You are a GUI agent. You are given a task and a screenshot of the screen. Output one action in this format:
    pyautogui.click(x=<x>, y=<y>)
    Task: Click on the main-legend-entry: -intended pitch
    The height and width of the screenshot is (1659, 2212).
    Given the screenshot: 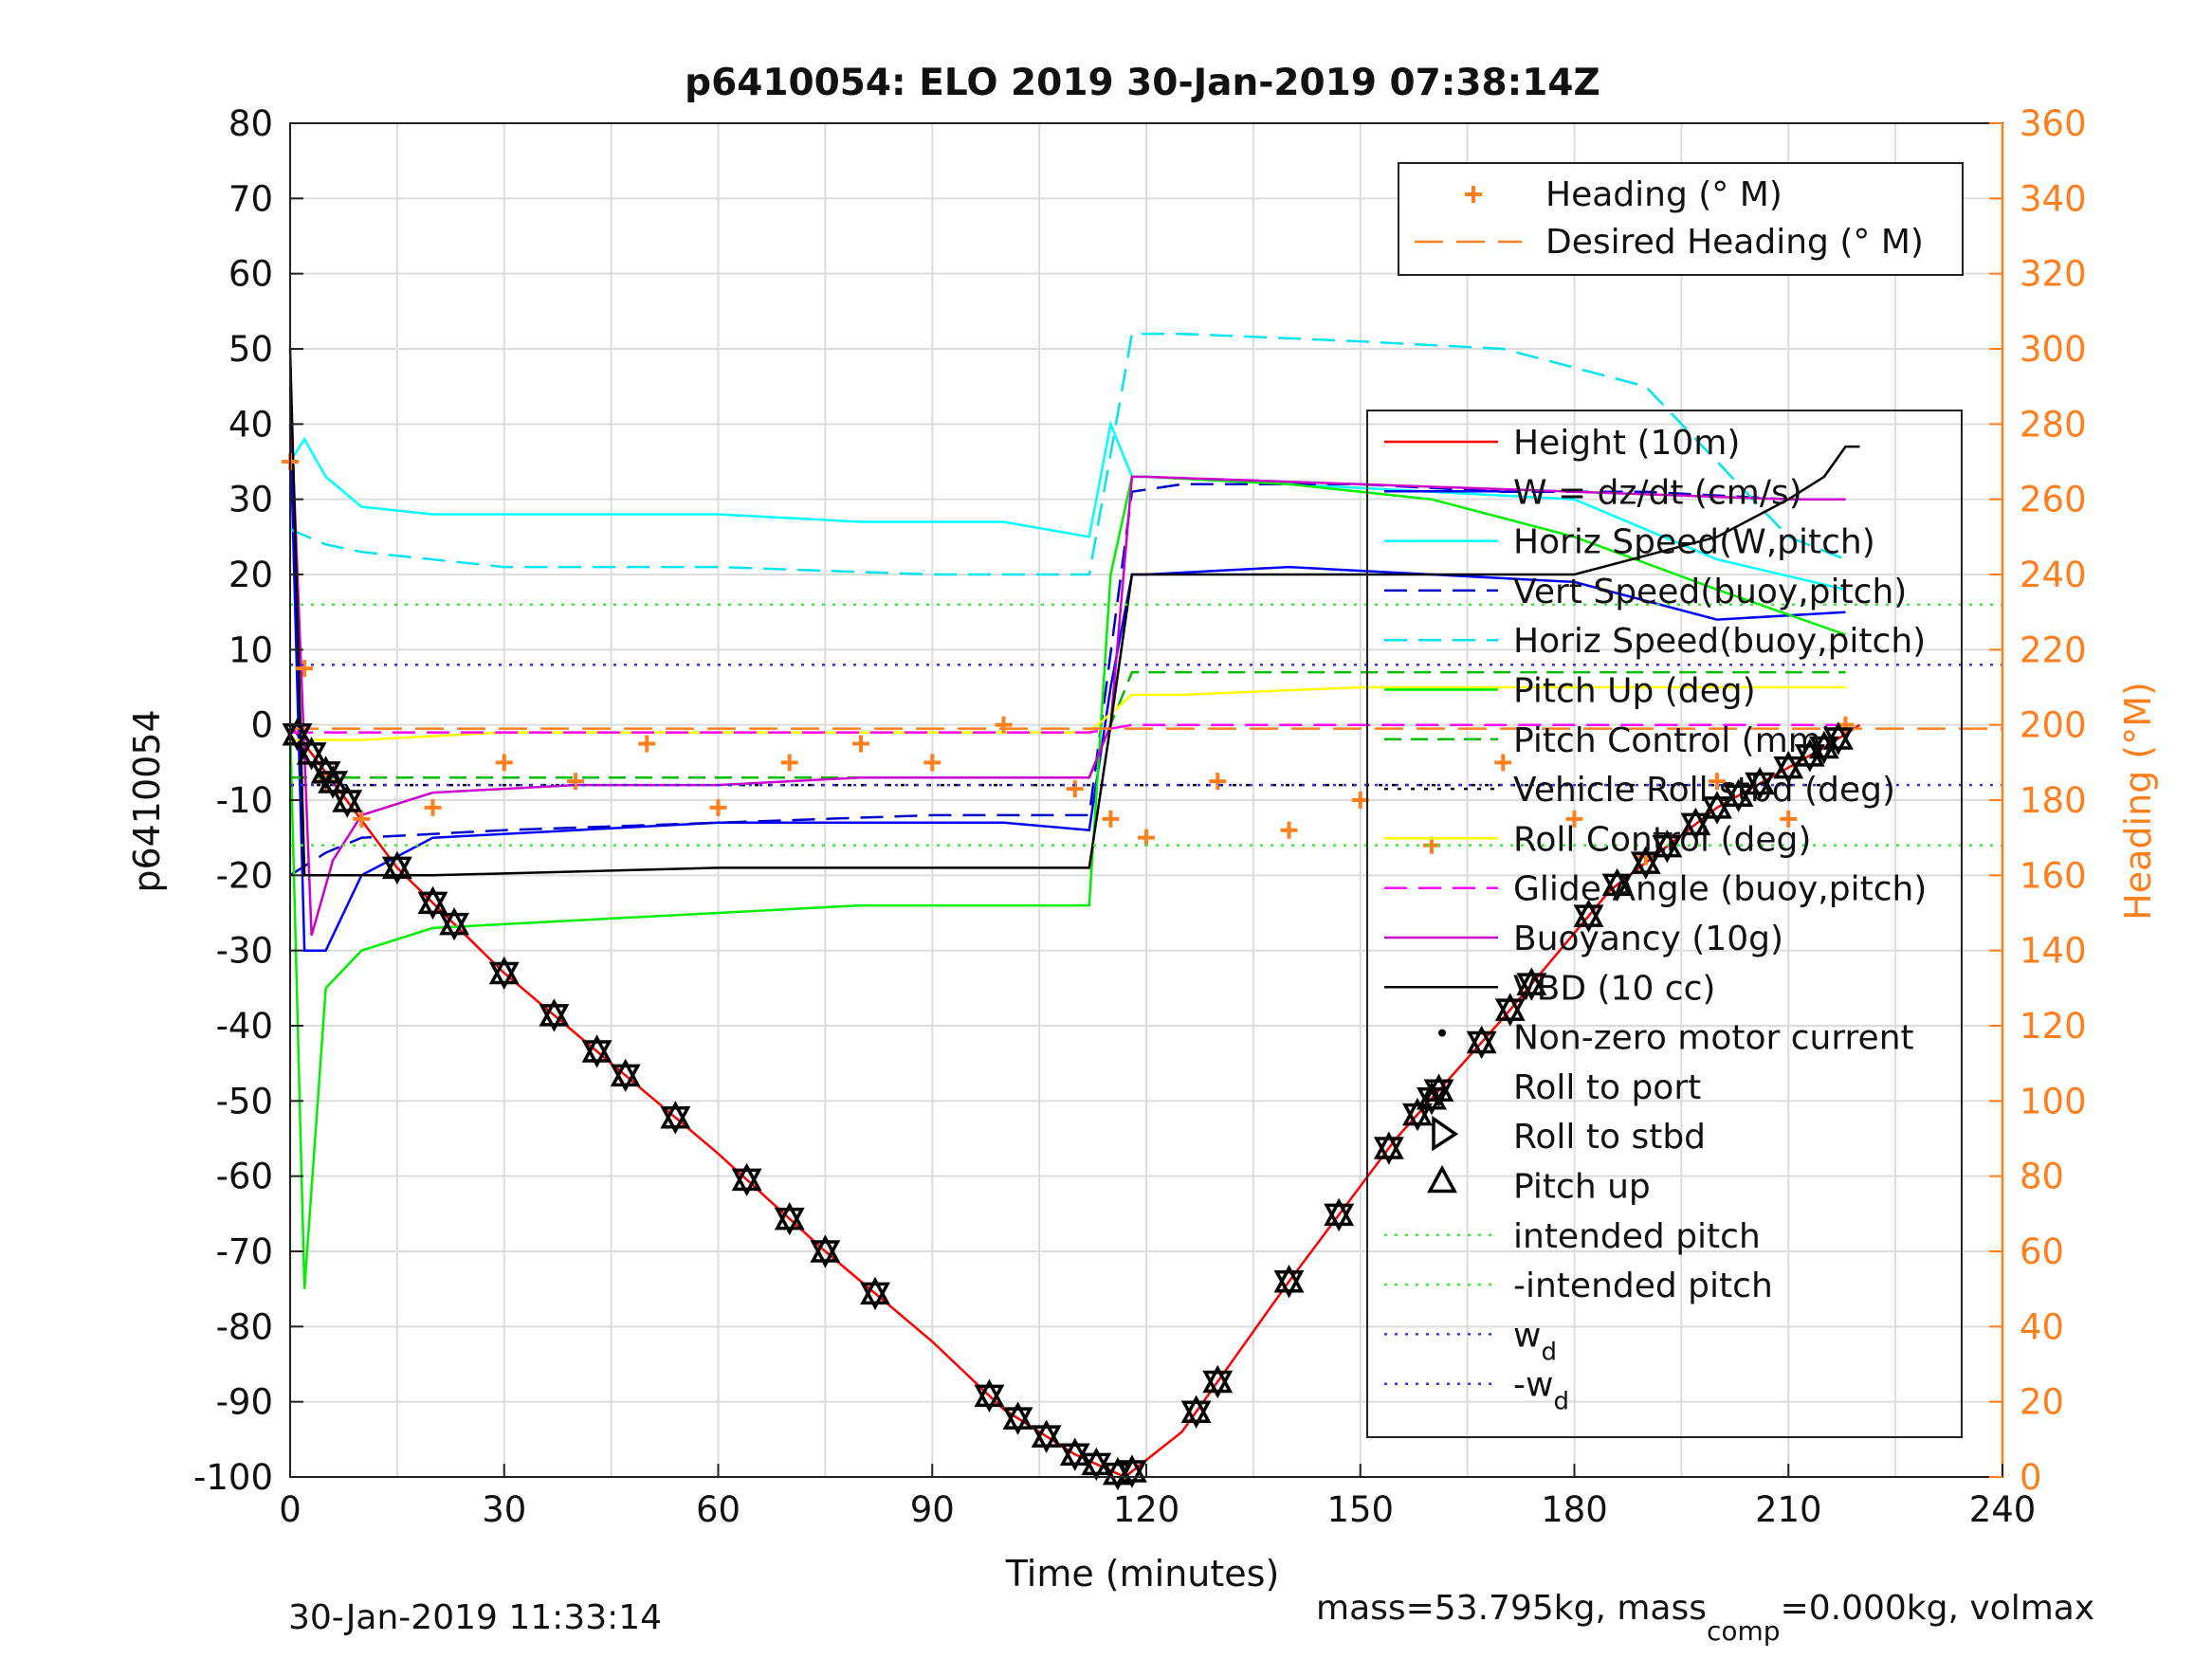 What is the action you would take?
    pyautogui.click(x=1643, y=1286)
    